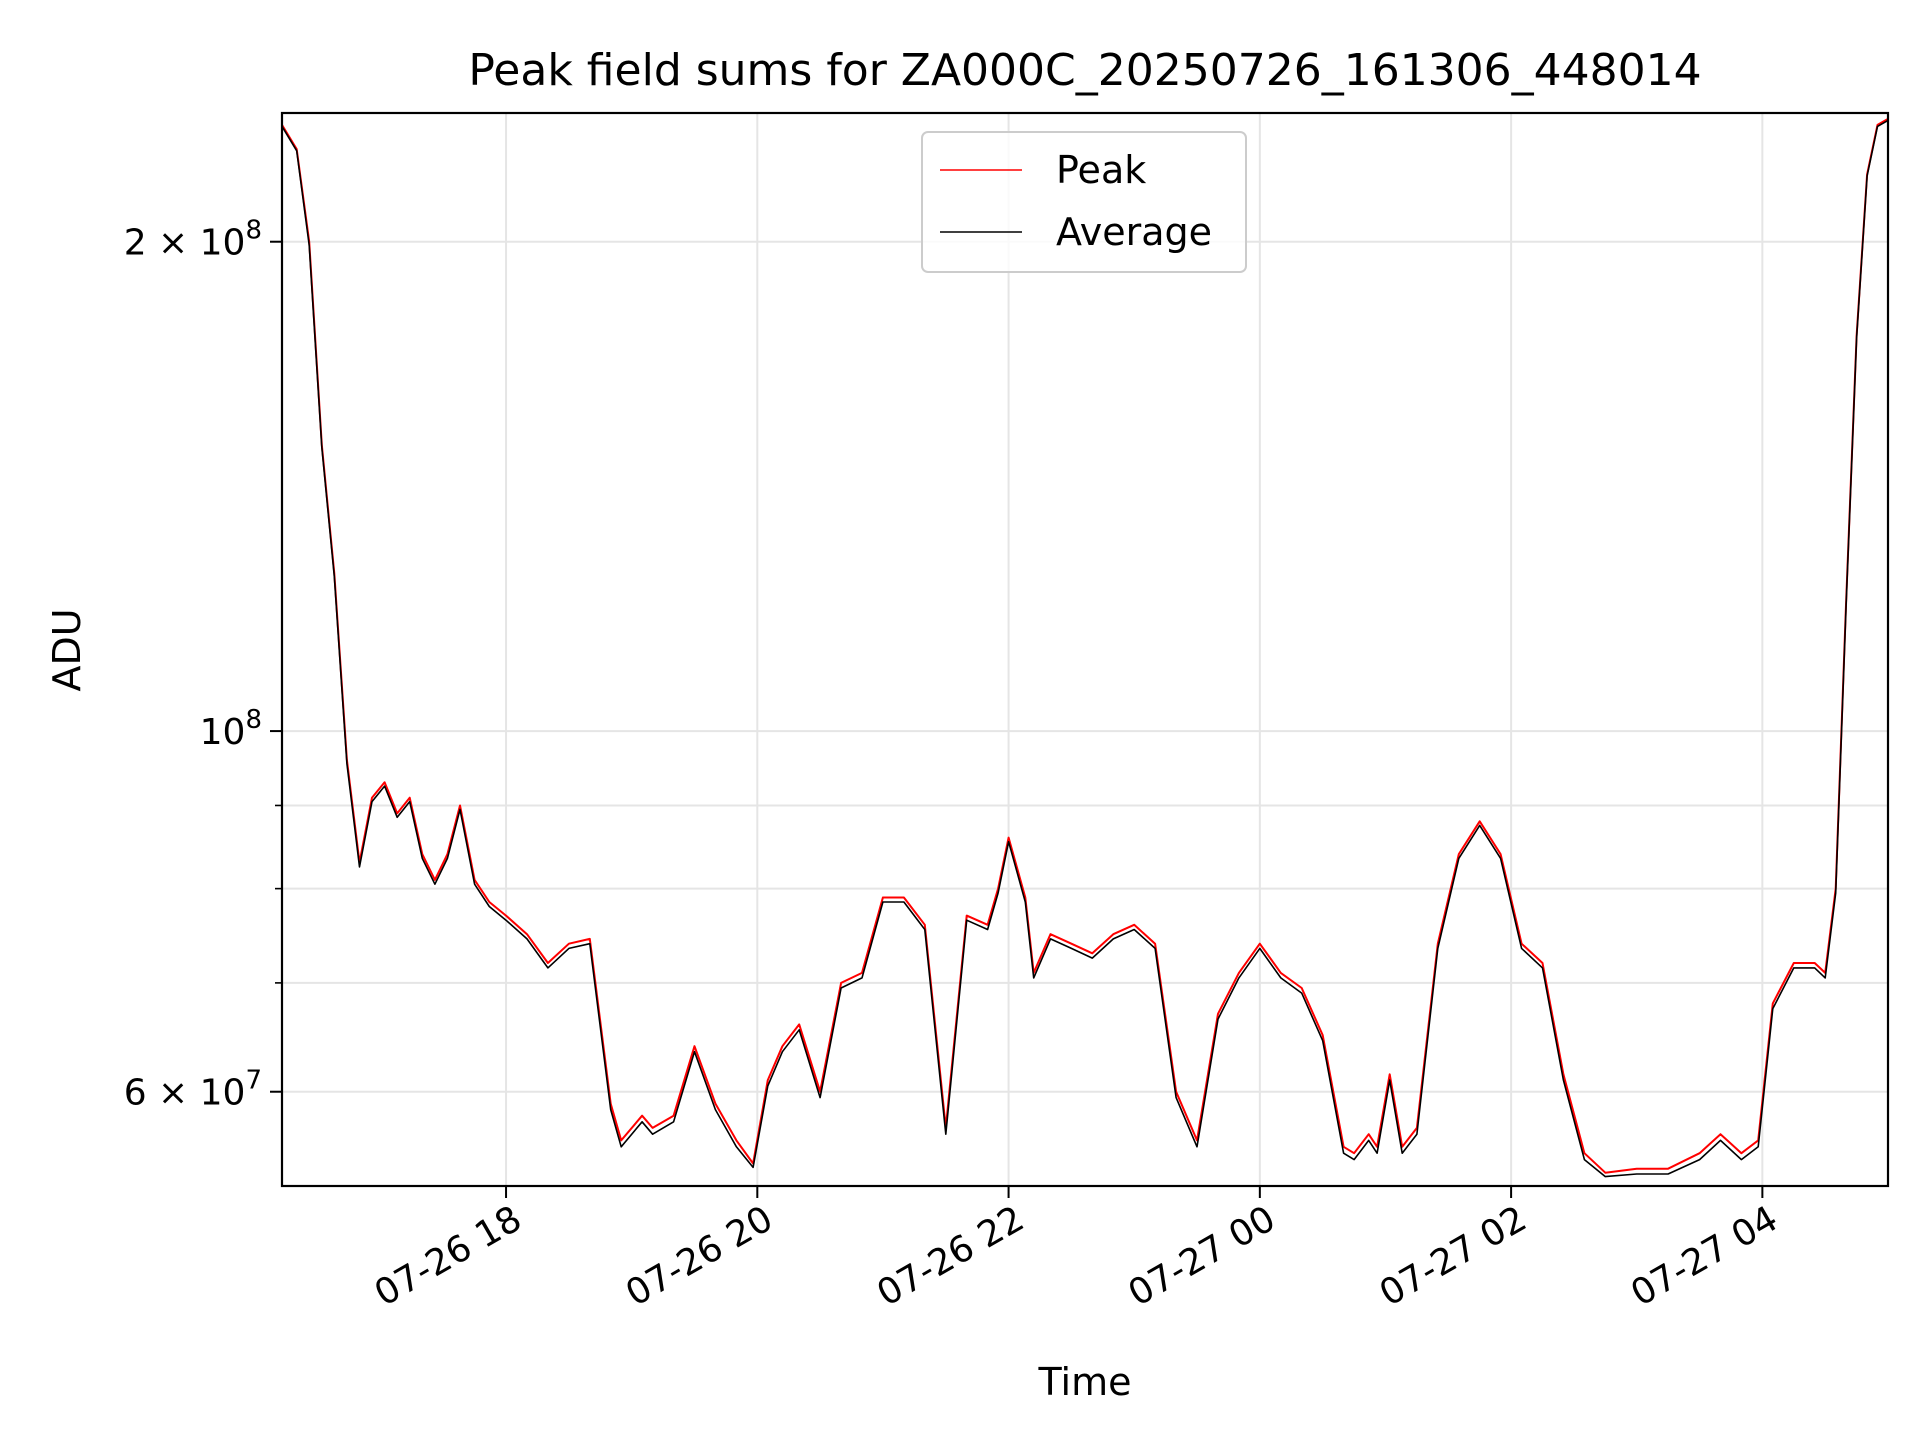 This screenshot has height=1445, width=1920. What do you see at coordinates (1134, 232) in the screenshot?
I see `legend-label-average: Average` at bounding box center [1134, 232].